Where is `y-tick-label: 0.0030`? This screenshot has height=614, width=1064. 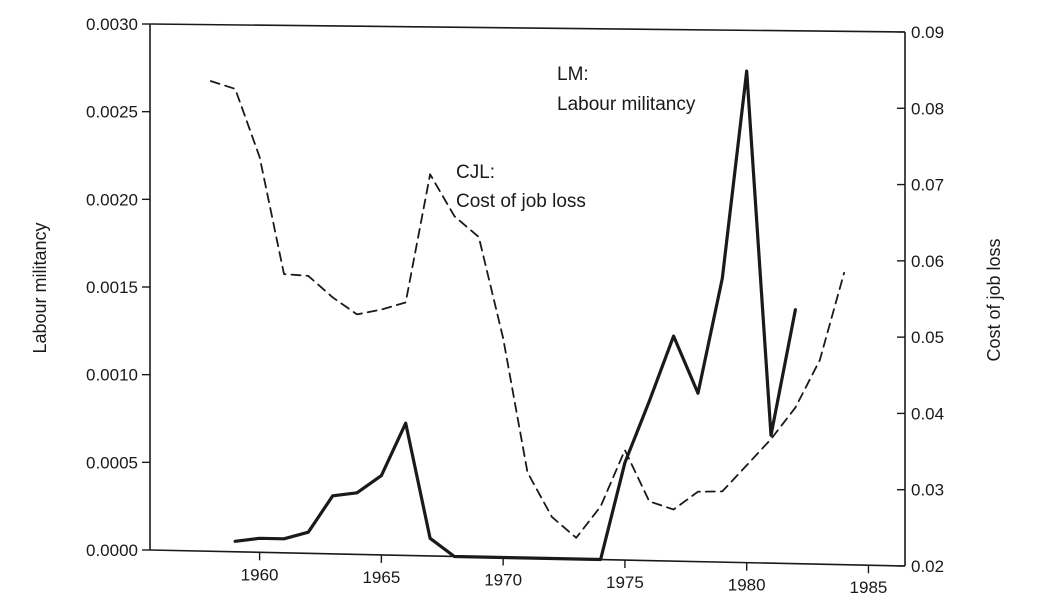
y-tick-label: 0.0030 is located at coordinates (112, 24).